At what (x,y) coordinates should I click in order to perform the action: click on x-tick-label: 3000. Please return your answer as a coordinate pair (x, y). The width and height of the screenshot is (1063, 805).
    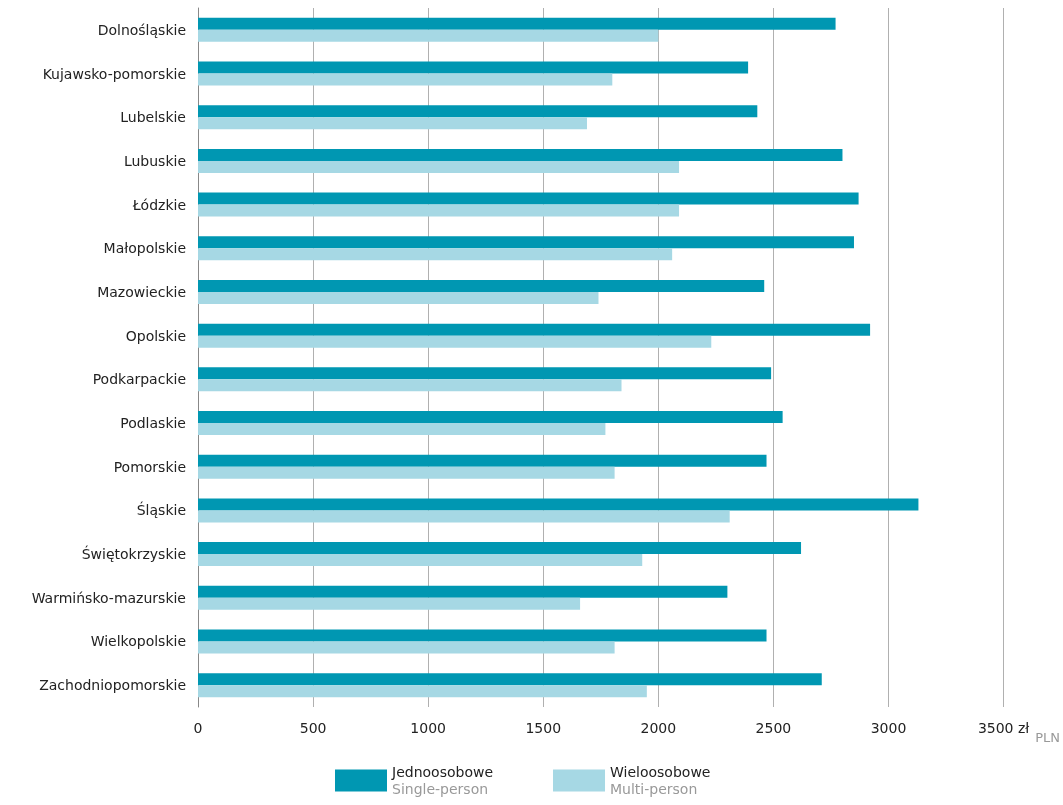
    Looking at the image, I should click on (888, 728).